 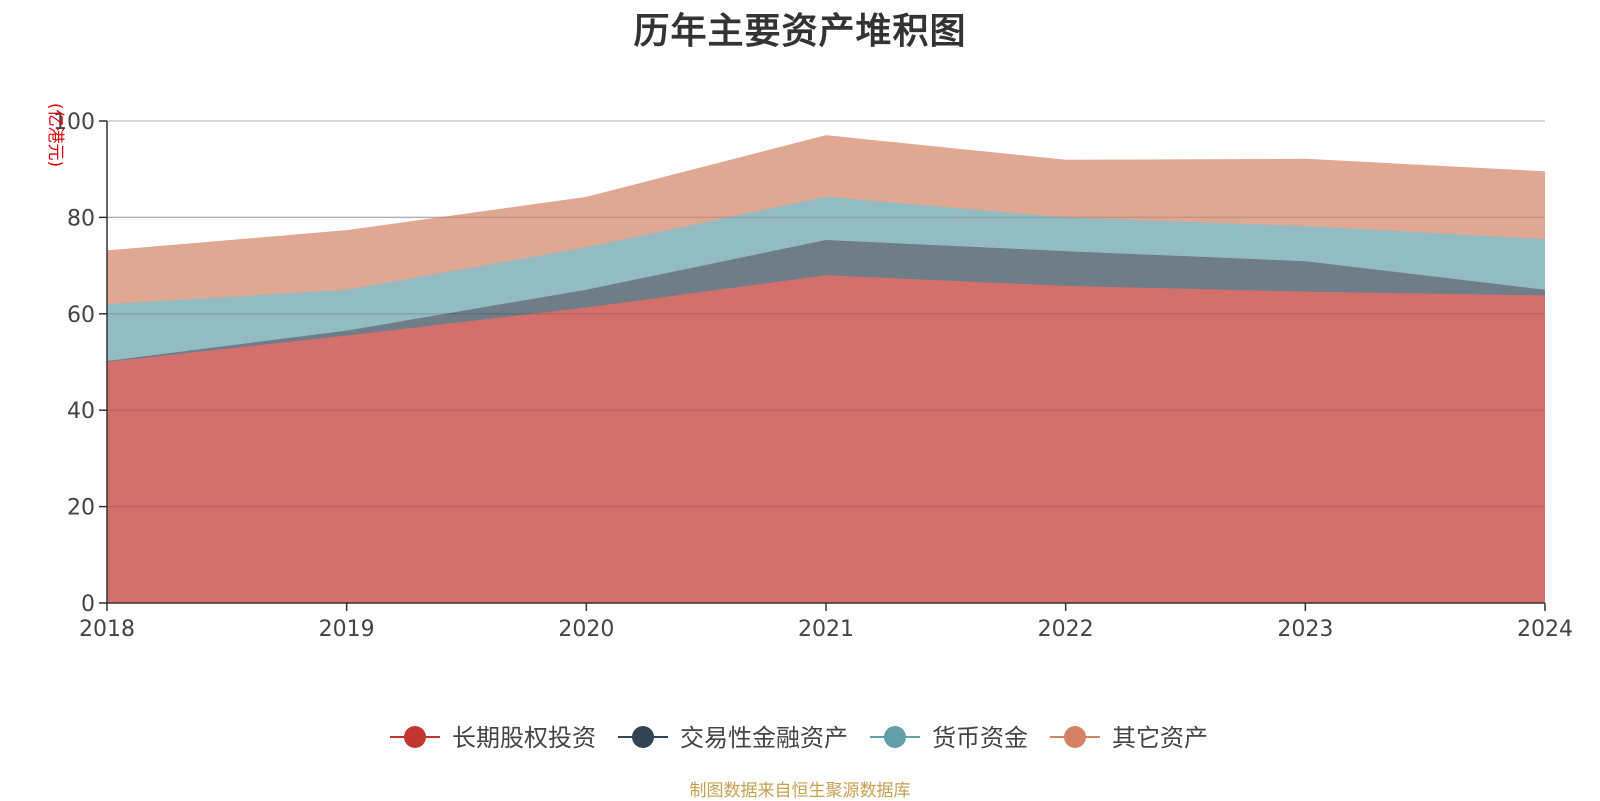 I want to click on legend-item-3: 货币资金, so click(x=949, y=738).